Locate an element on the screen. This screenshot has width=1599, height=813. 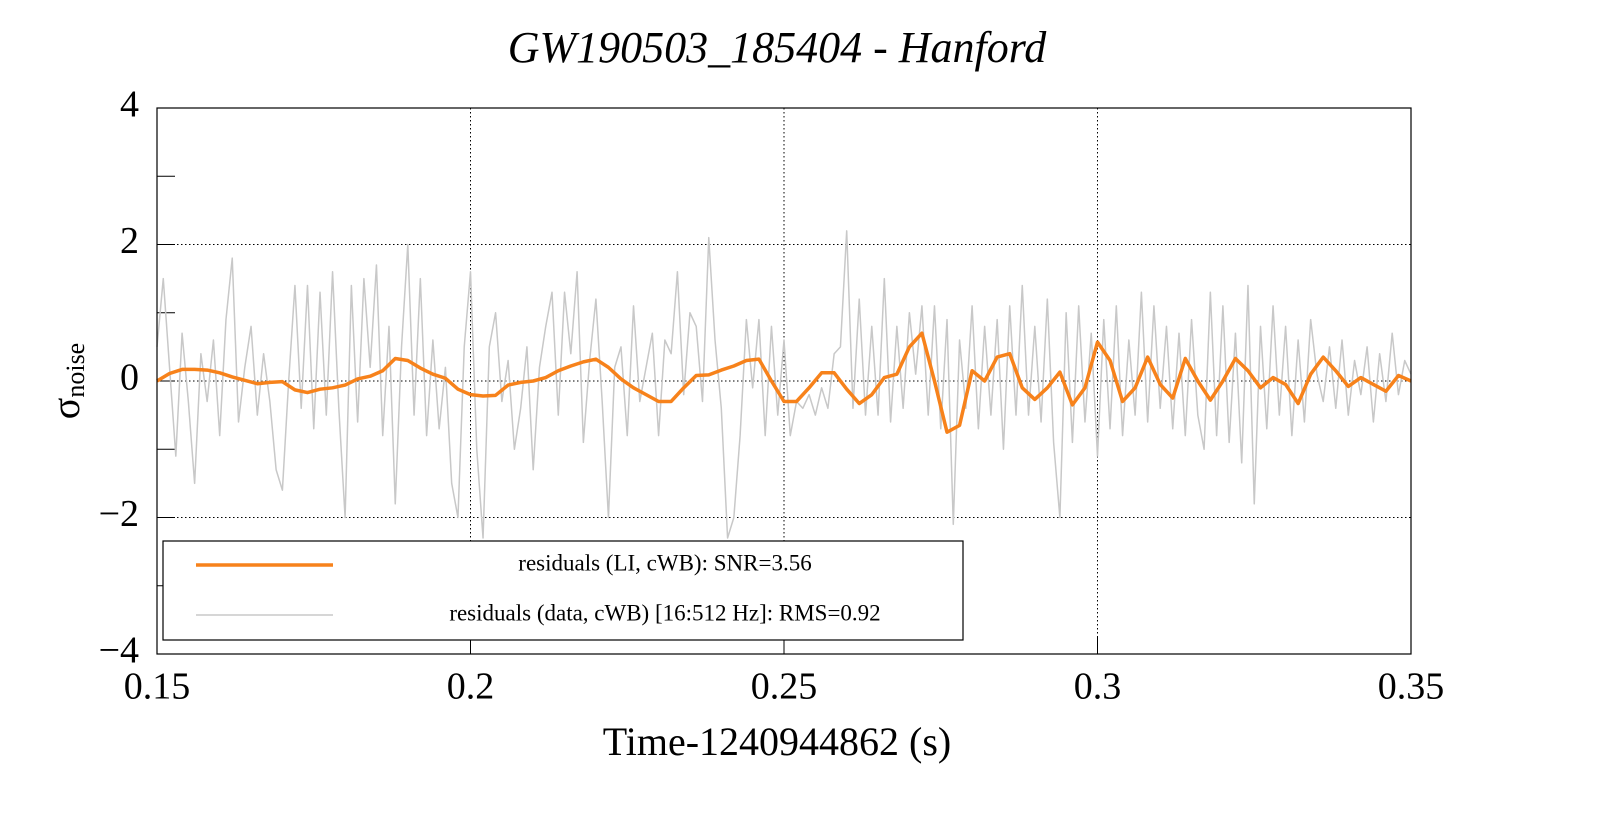
y-tick-label: −2 is located at coordinates (119, 514).